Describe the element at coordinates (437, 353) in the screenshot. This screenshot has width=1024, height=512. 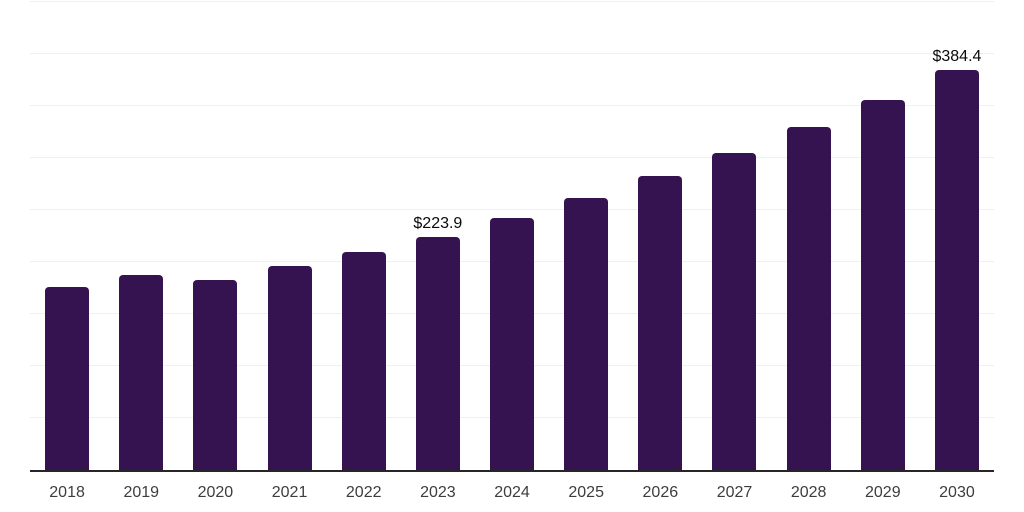
I see `bar-2023` at that location.